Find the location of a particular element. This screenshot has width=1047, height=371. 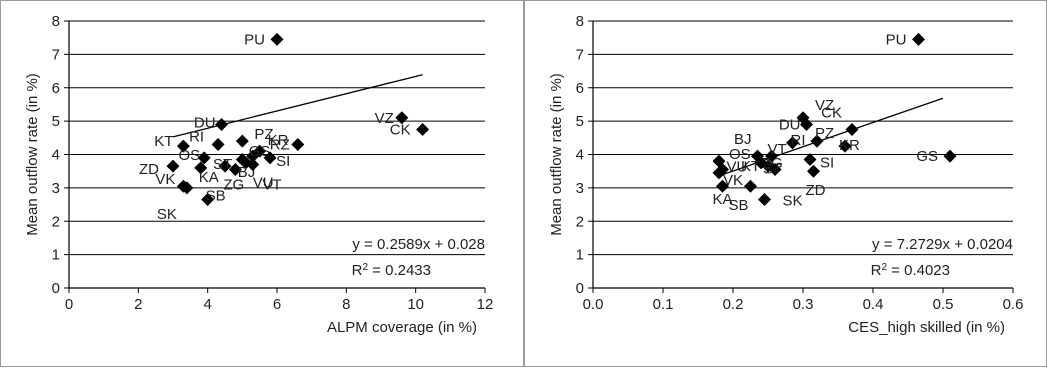

data-label-vk: VK is located at coordinates (733, 180).